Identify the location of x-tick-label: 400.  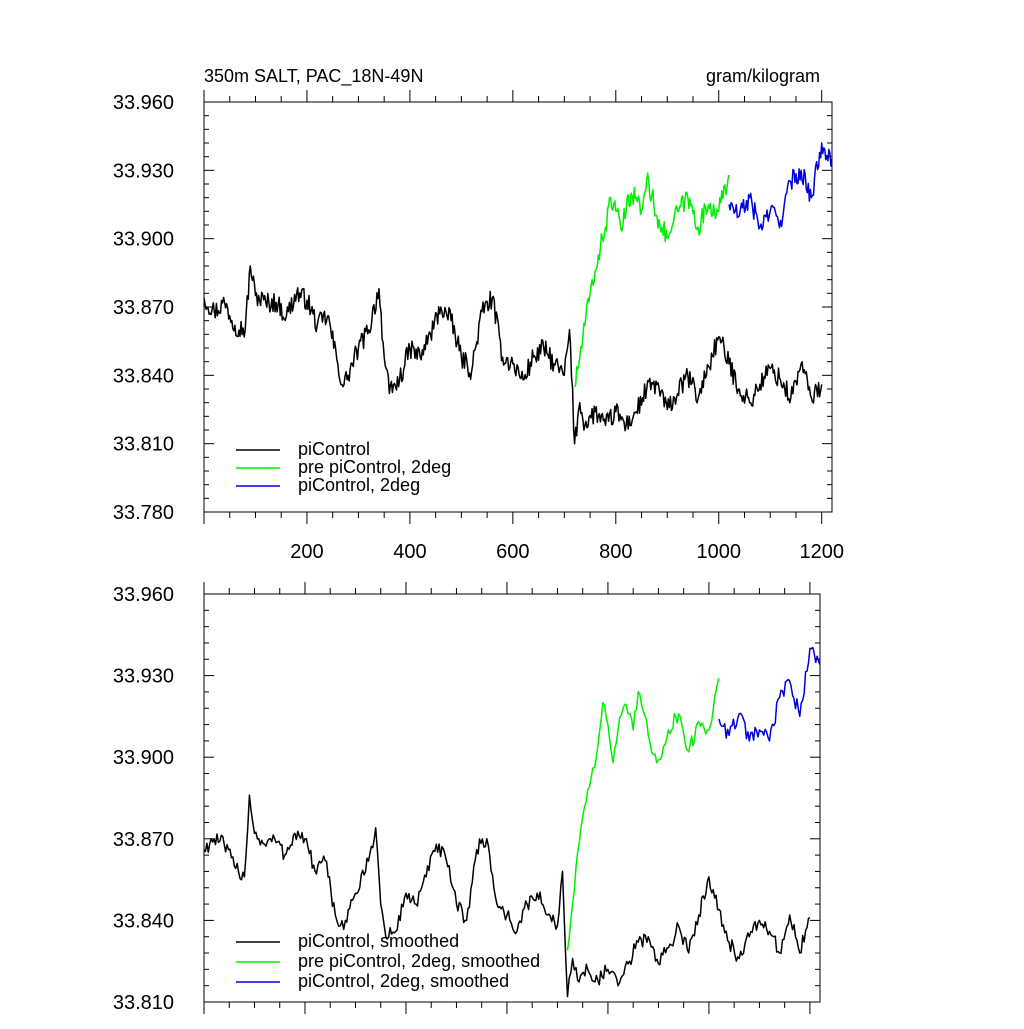
(409, 552).